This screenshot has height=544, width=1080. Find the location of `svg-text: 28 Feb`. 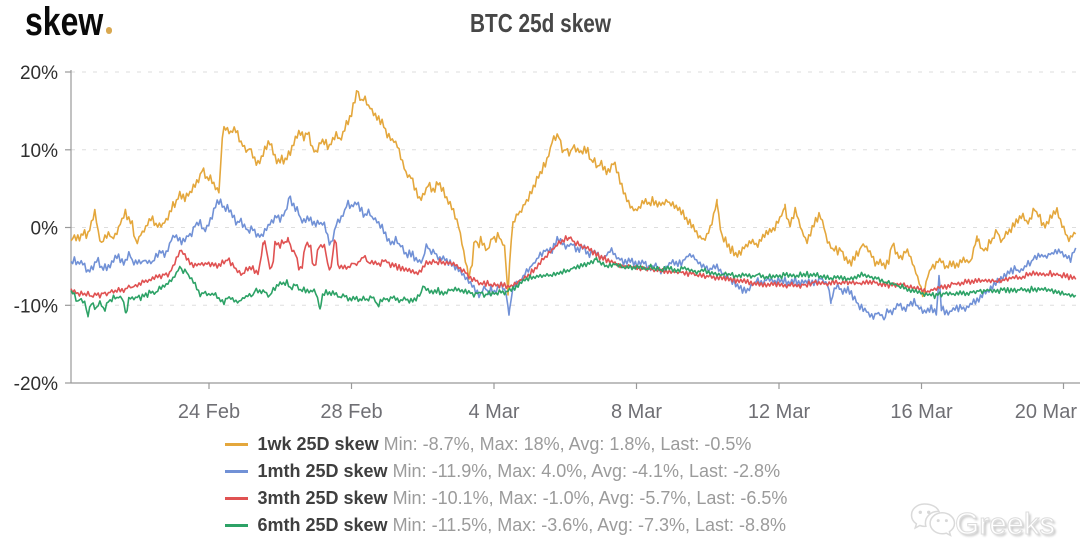

svg-text: 28 Feb is located at coordinates (351, 412).